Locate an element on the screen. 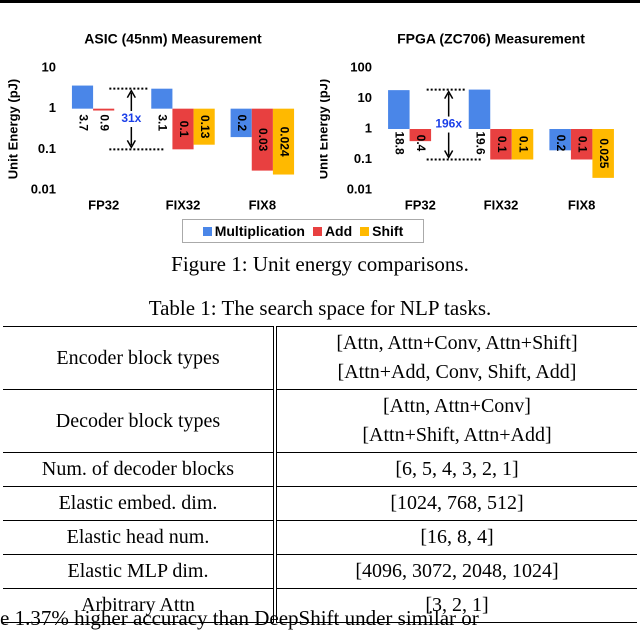  cell-text: [1024, 768, 512] is located at coordinates (457, 503).